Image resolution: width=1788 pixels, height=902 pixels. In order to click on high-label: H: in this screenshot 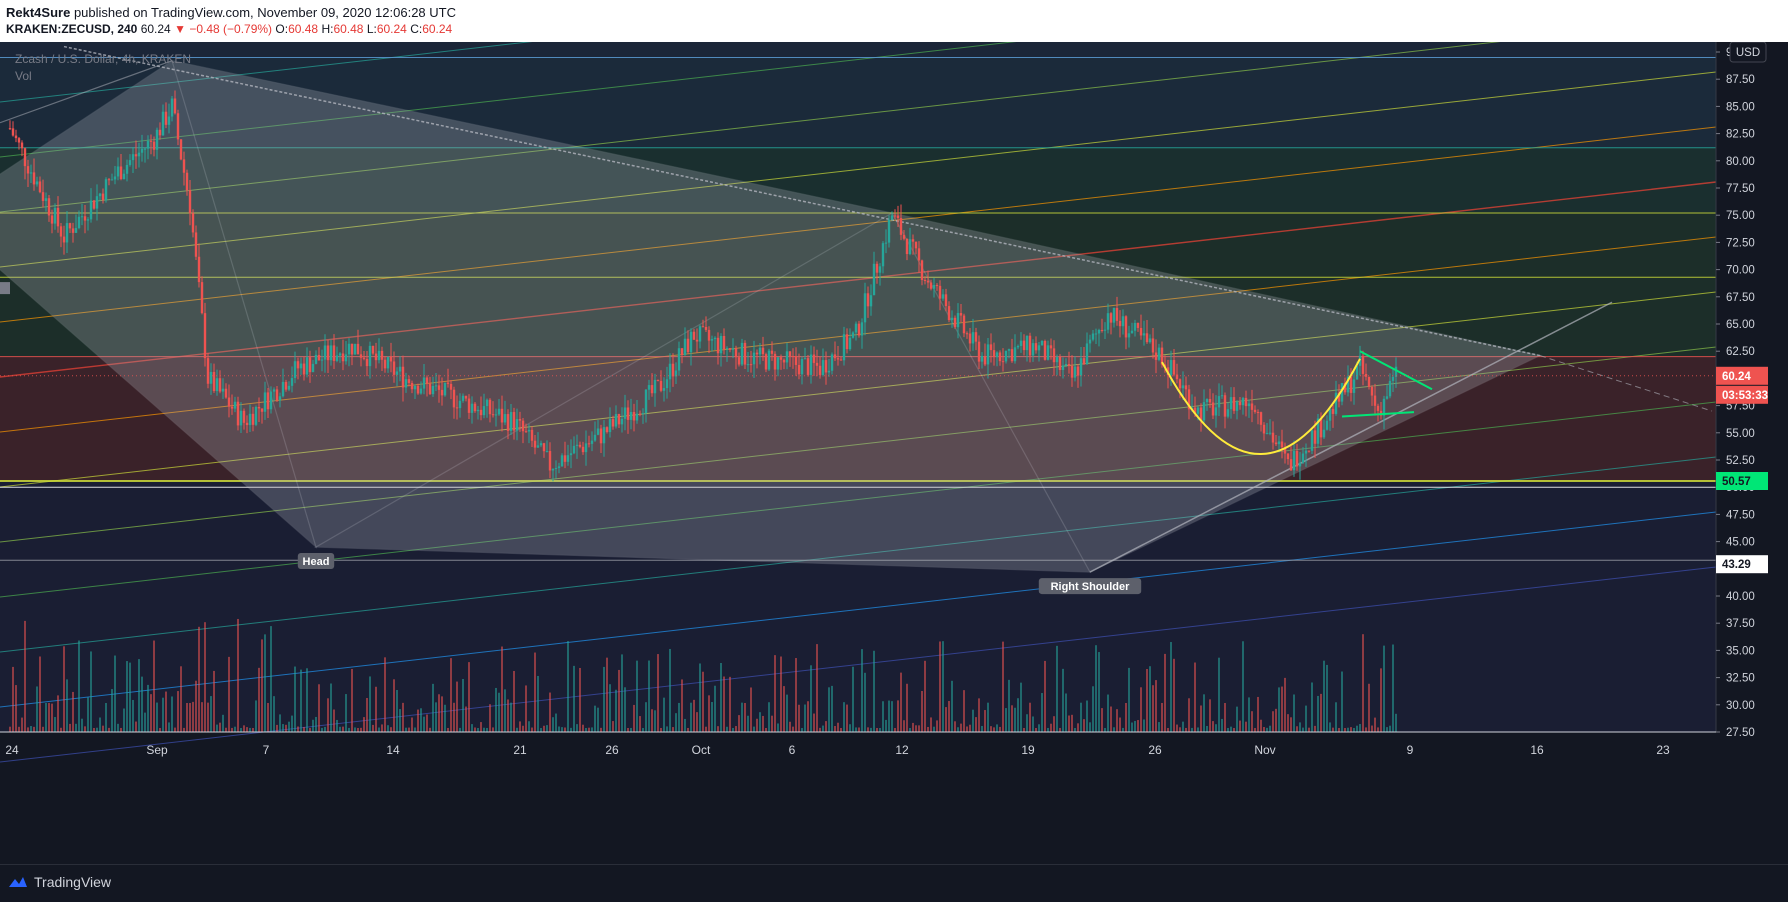, I will do `click(327, 29)`.